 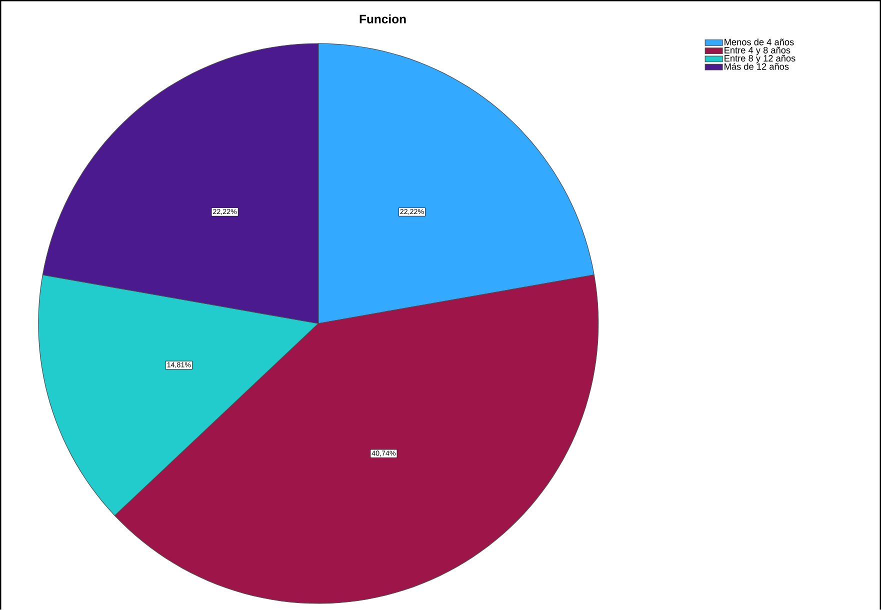 I want to click on chart-title: Funcion, so click(x=383, y=19).